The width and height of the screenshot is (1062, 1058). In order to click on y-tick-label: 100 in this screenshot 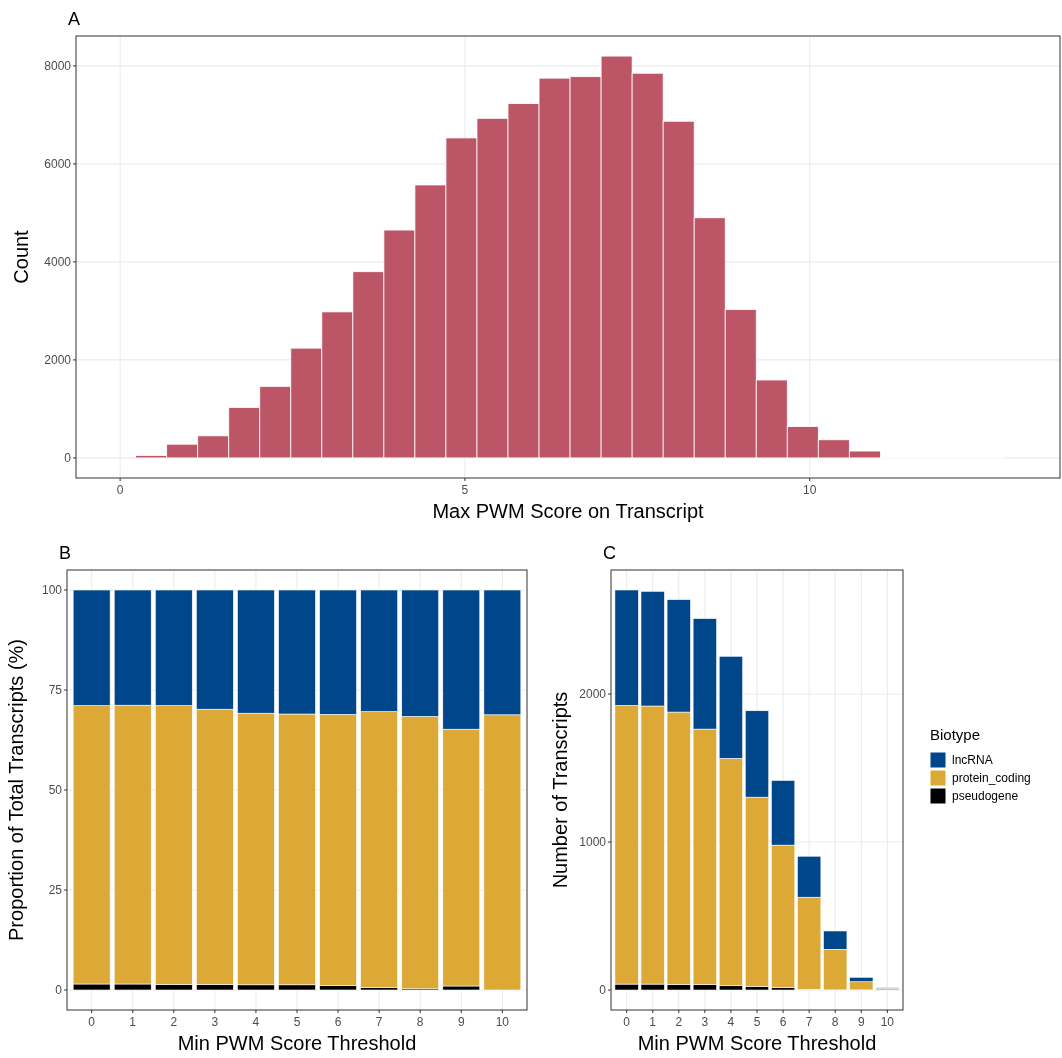, I will do `click(52, 590)`.